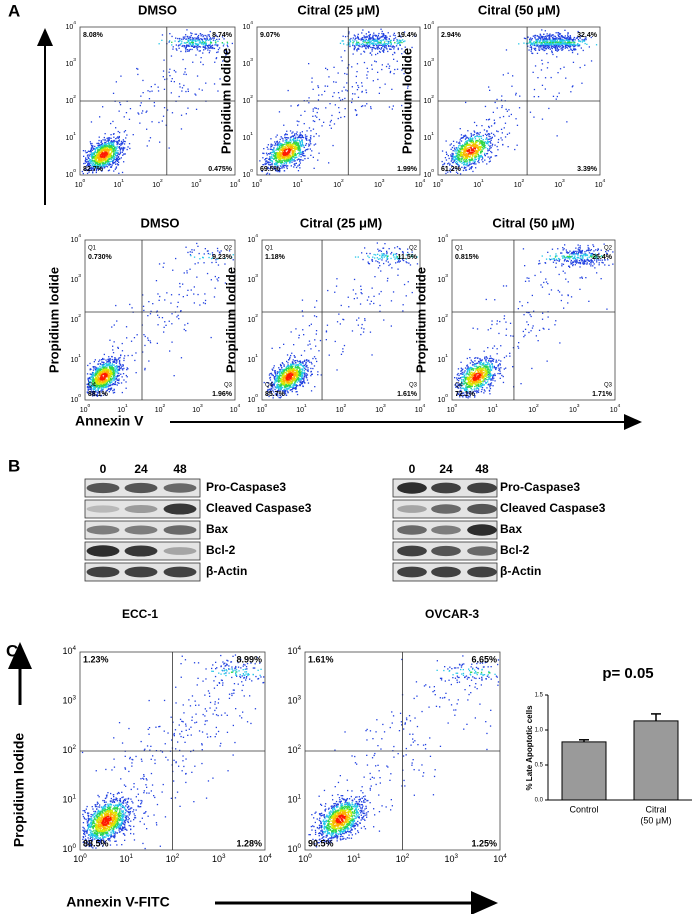 This screenshot has height=919, width=700. Describe the element at coordinates (93, 169) in the screenshot. I see `quadrant-percent: 82.7%` at that location.